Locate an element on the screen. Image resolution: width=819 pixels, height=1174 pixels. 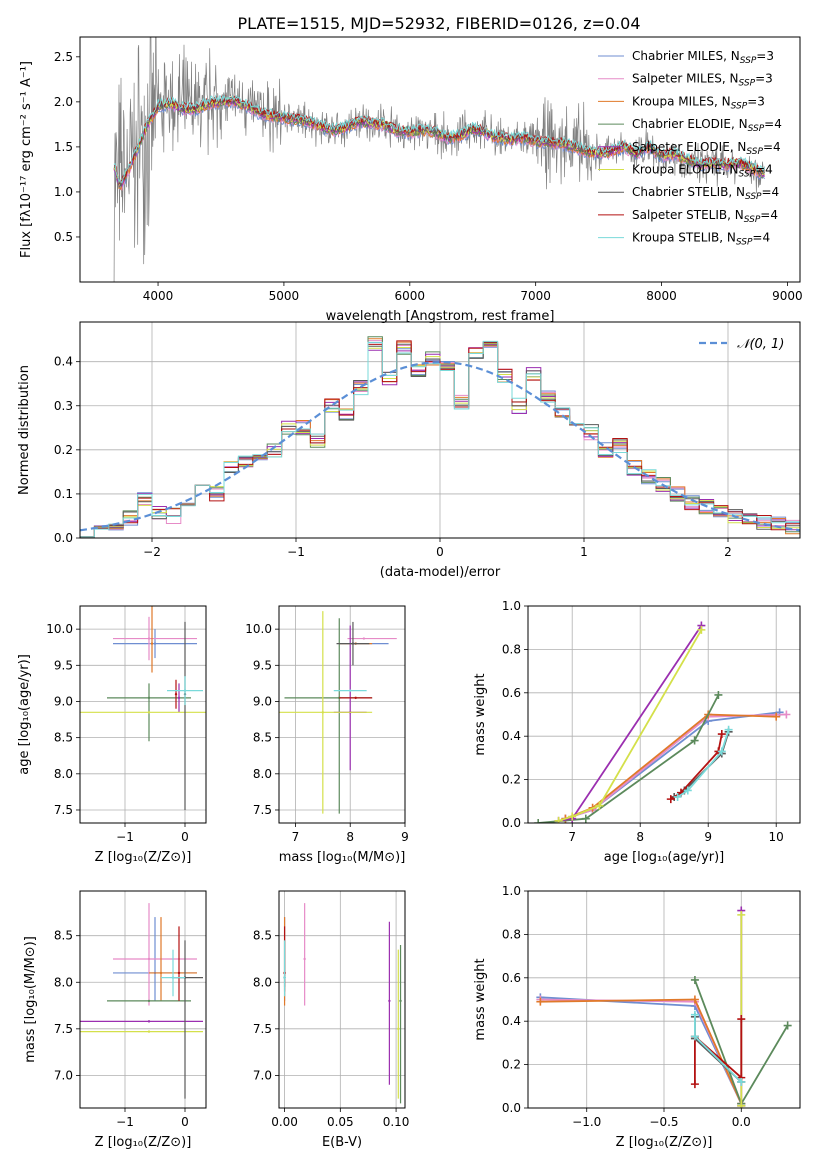
x-axis-label: wavelength [Angstrom, rest frame] is located at coordinates (440, 316).